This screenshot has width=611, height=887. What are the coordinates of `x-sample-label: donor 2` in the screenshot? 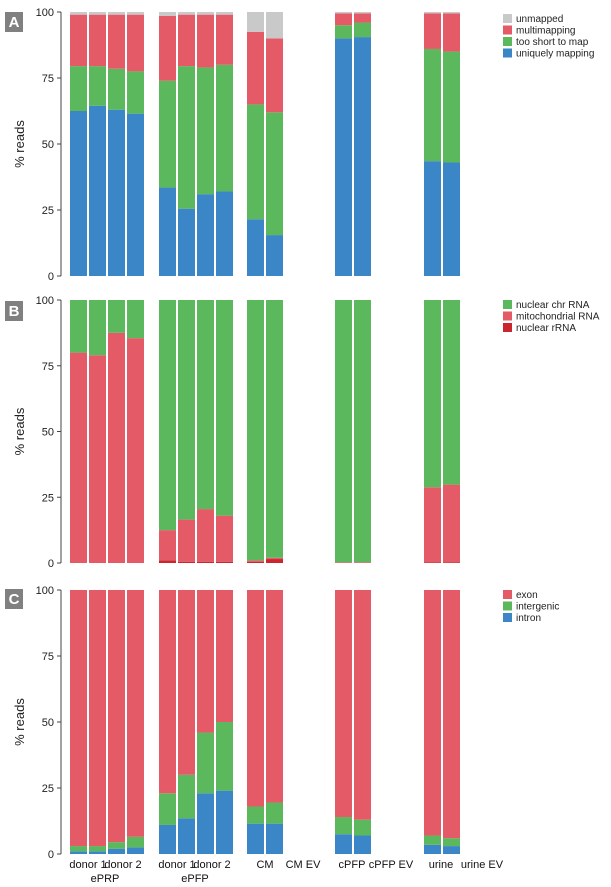 It's located at (211, 865).